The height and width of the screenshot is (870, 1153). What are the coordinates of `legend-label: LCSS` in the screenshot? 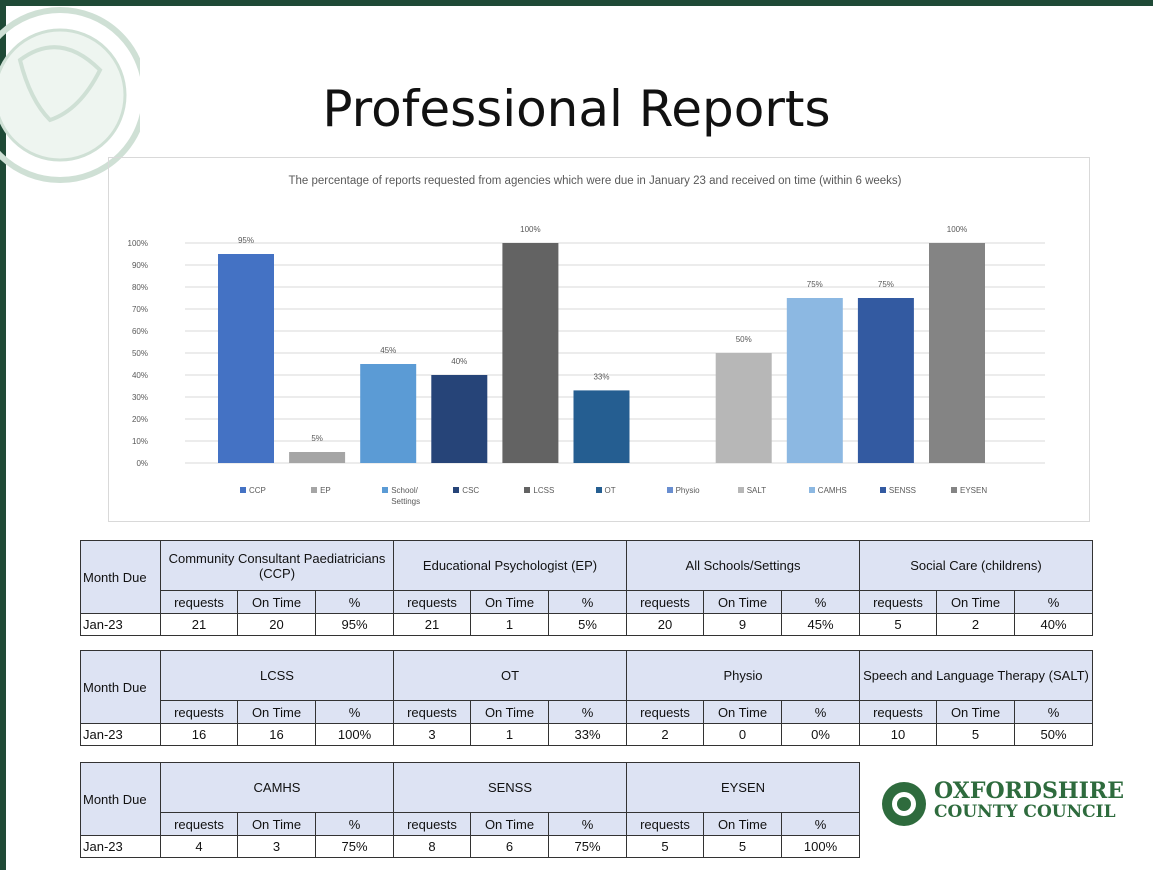 It's located at (544, 490).